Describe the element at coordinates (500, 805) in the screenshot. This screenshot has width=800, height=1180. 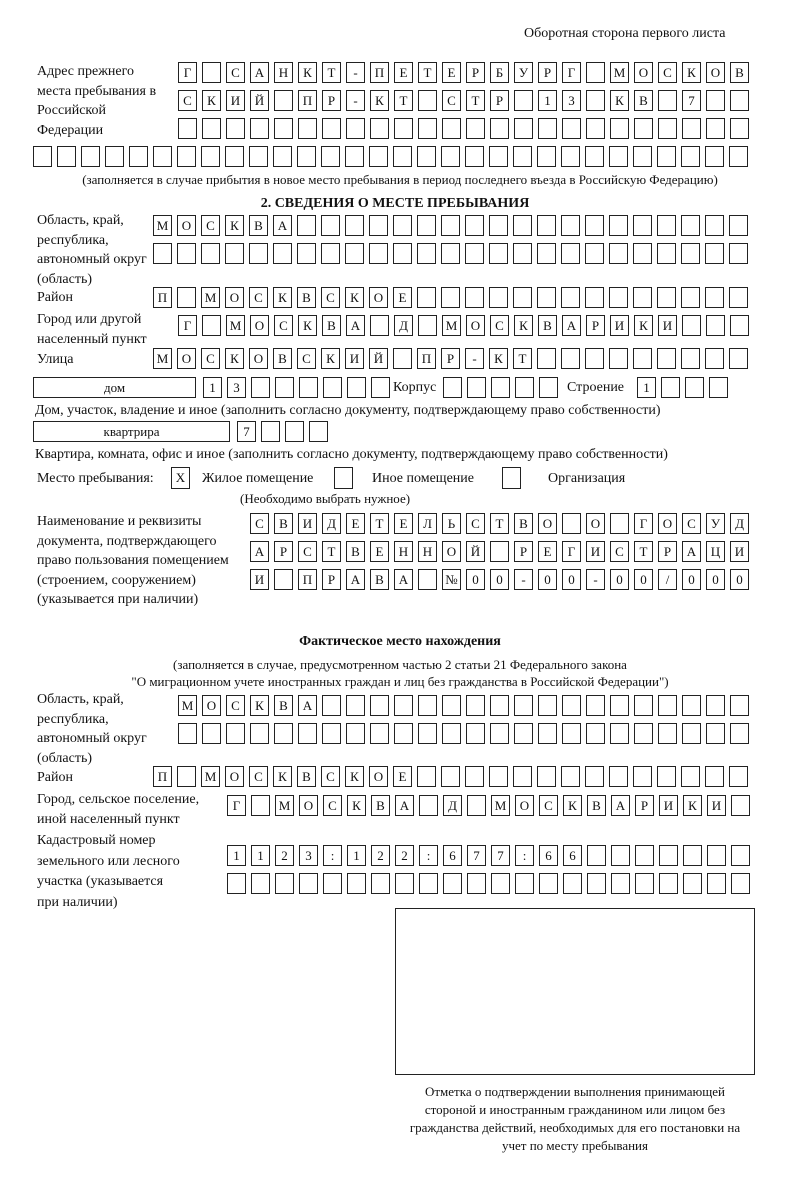
I see `char-cell: М` at that location.